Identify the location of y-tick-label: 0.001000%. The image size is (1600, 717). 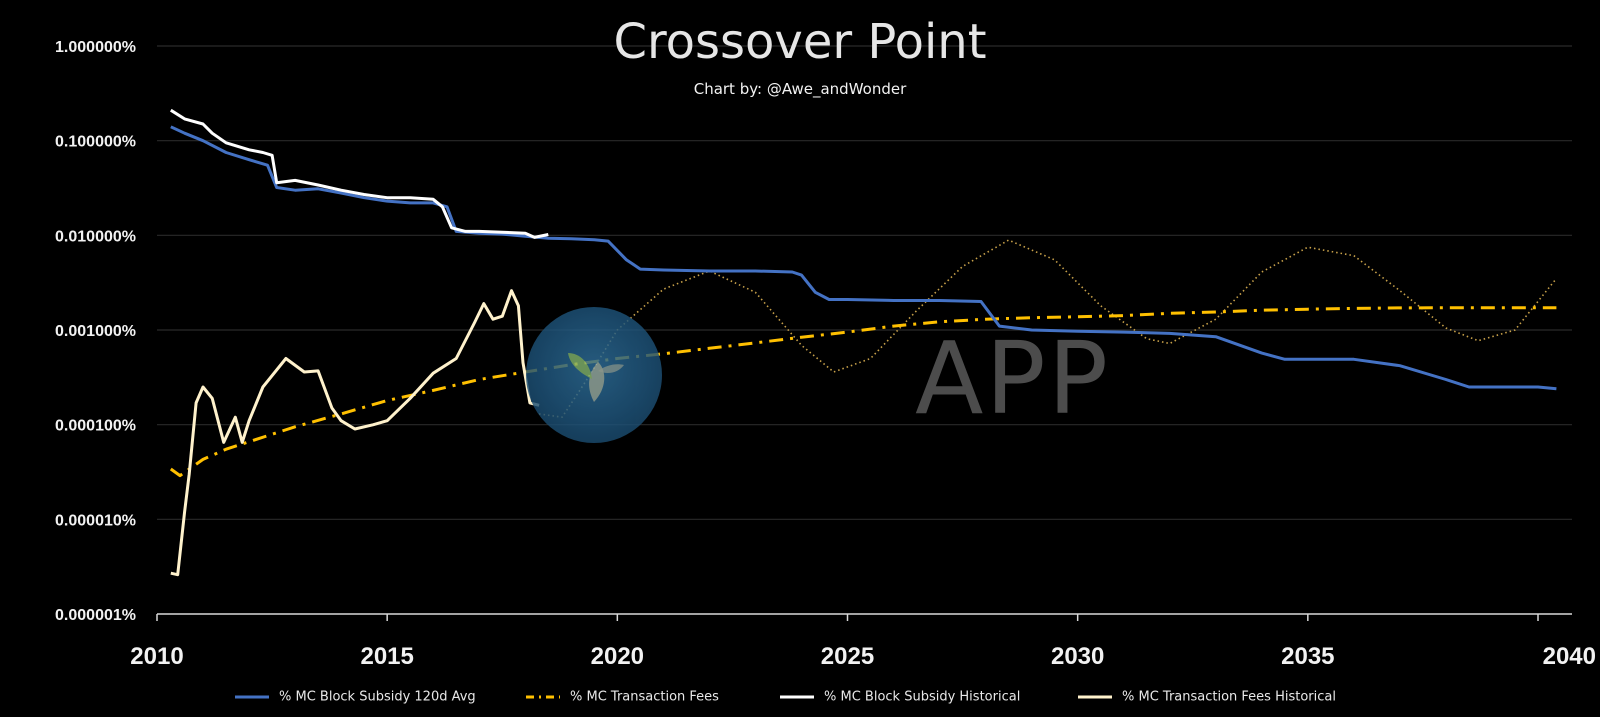
(95, 331).